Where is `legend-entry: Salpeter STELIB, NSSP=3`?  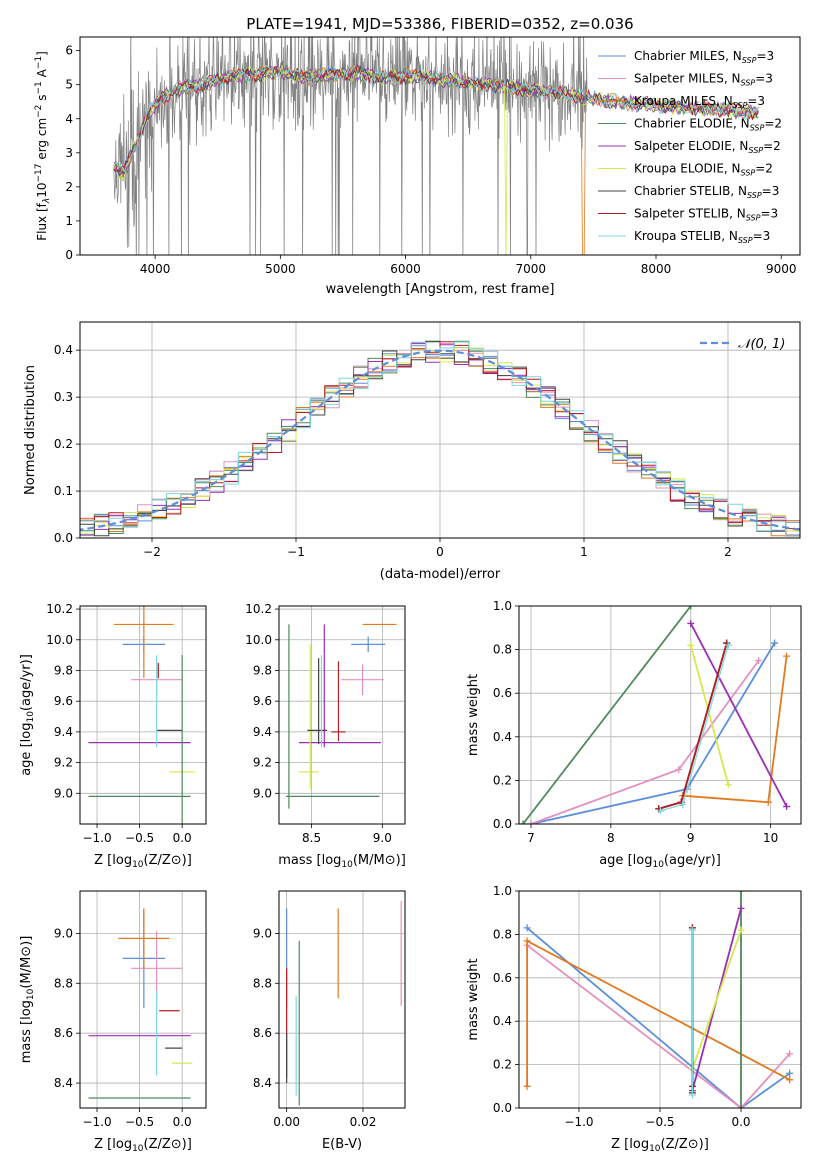
legend-entry: Salpeter STELIB, NSSP=3 is located at coordinates (706, 215).